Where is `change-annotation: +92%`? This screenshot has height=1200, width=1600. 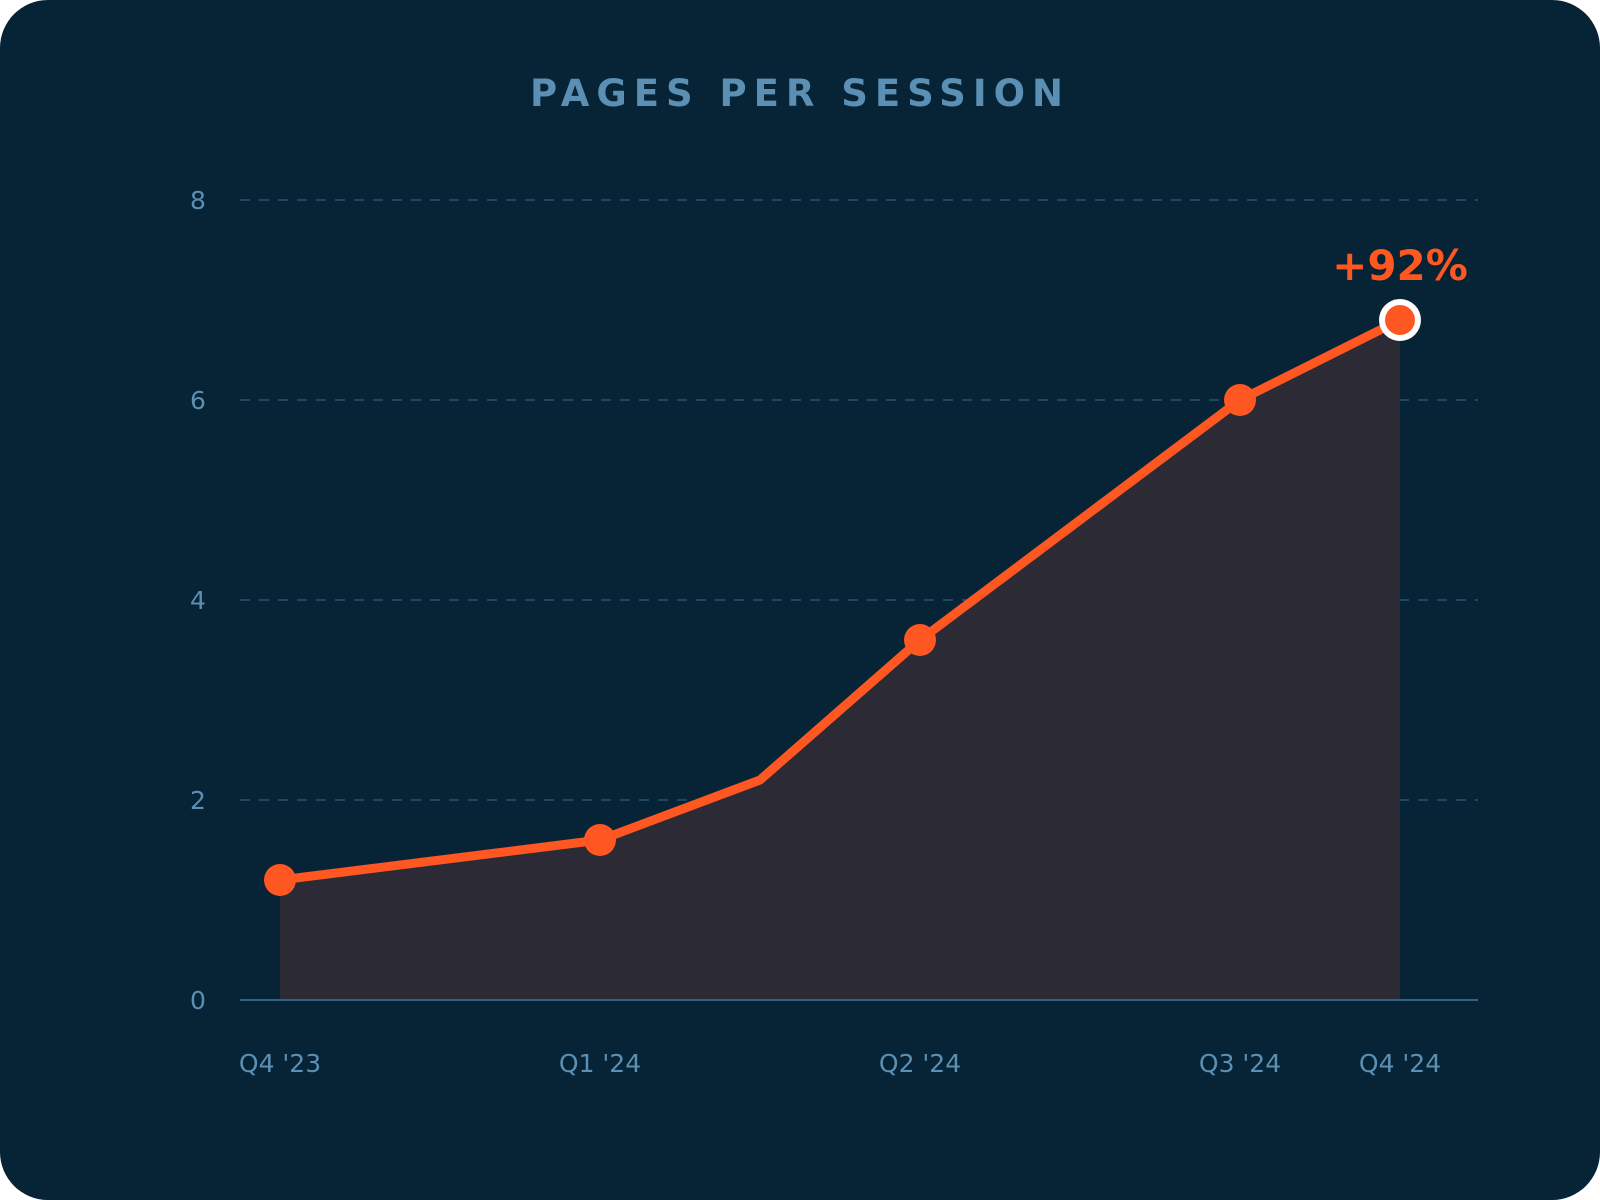
change-annotation: +92% is located at coordinates (1400, 265).